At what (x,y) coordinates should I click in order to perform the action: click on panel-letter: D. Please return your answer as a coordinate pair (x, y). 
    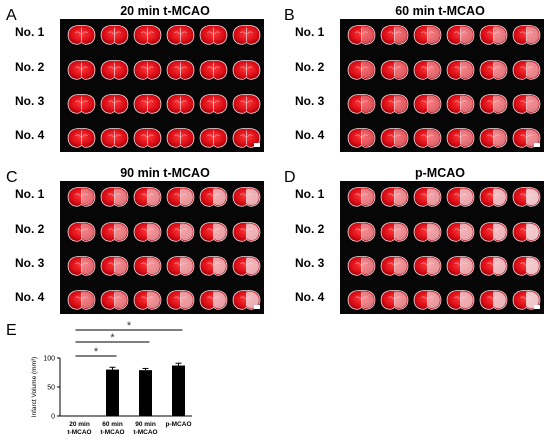
    Looking at the image, I should click on (290, 177).